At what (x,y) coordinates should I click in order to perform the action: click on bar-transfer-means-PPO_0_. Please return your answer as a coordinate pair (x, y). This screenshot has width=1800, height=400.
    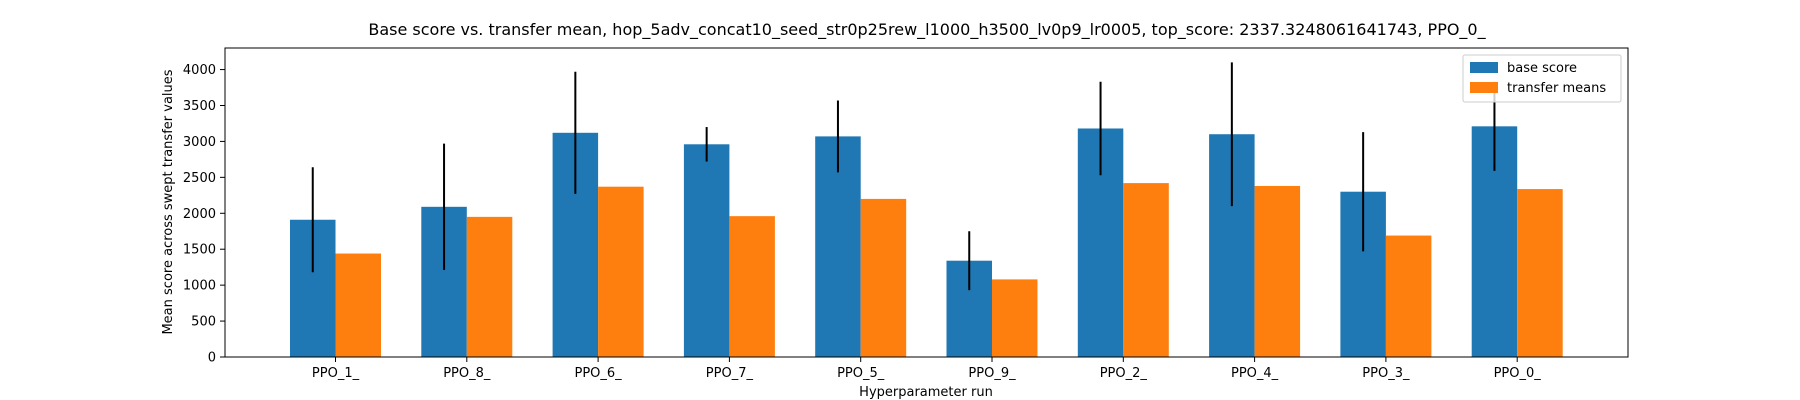
    Looking at the image, I should click on (1540, 273).